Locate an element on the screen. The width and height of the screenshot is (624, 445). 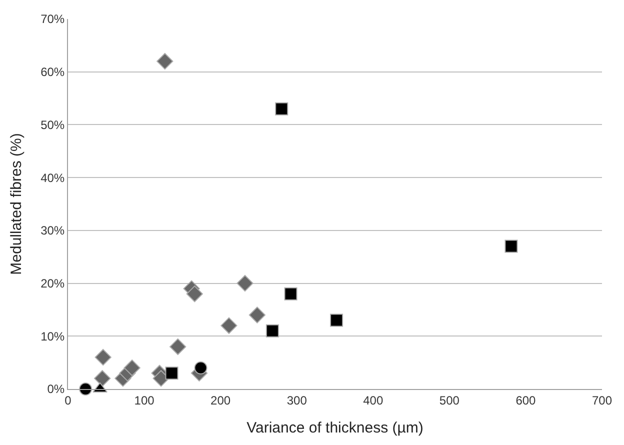
y-tick-label: 50% is located at coordinates (52, 125).